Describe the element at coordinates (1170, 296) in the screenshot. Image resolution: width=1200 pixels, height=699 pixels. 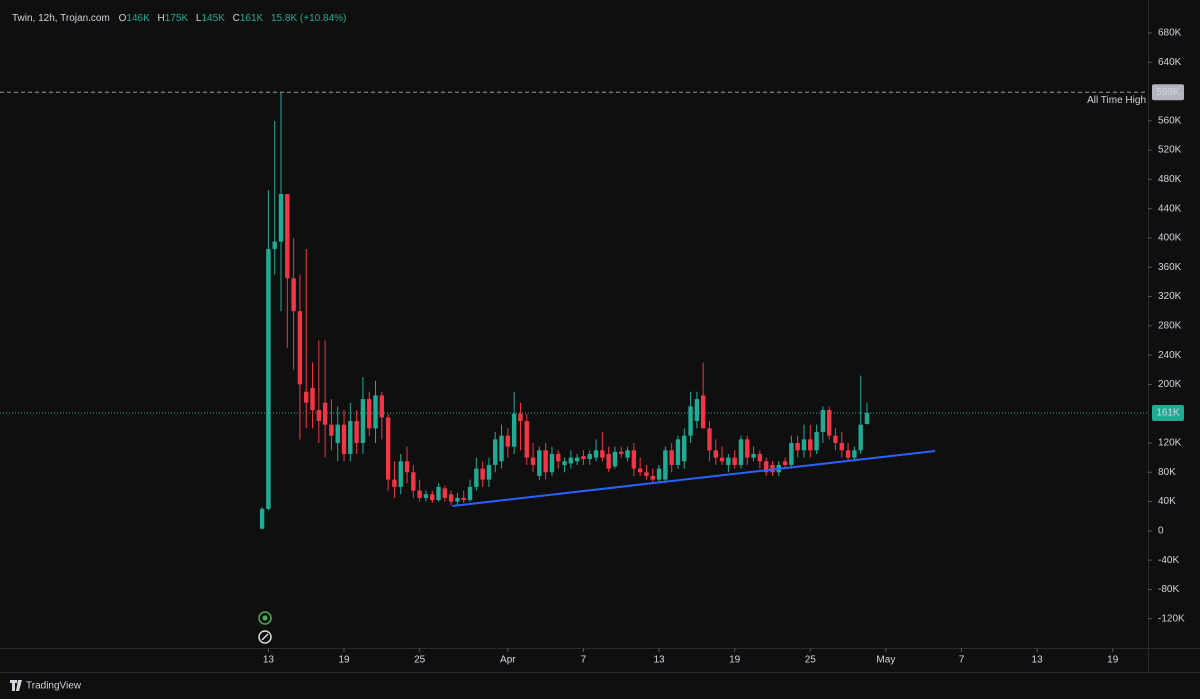
I see `y-tick-label: 320K` at that location.